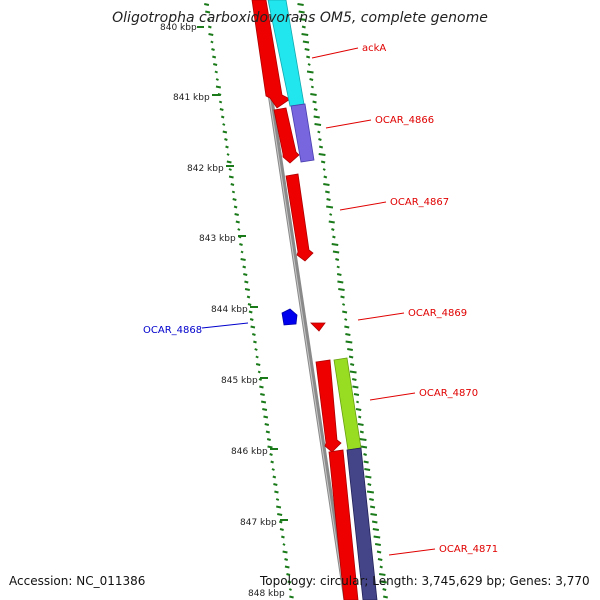 The height and width of the screenshot is (600, 600). What do you see at coordinates (249, 452) in the screenshot?
I see `tick-label-846: 846 kbp` at bounding box center [249, 452].